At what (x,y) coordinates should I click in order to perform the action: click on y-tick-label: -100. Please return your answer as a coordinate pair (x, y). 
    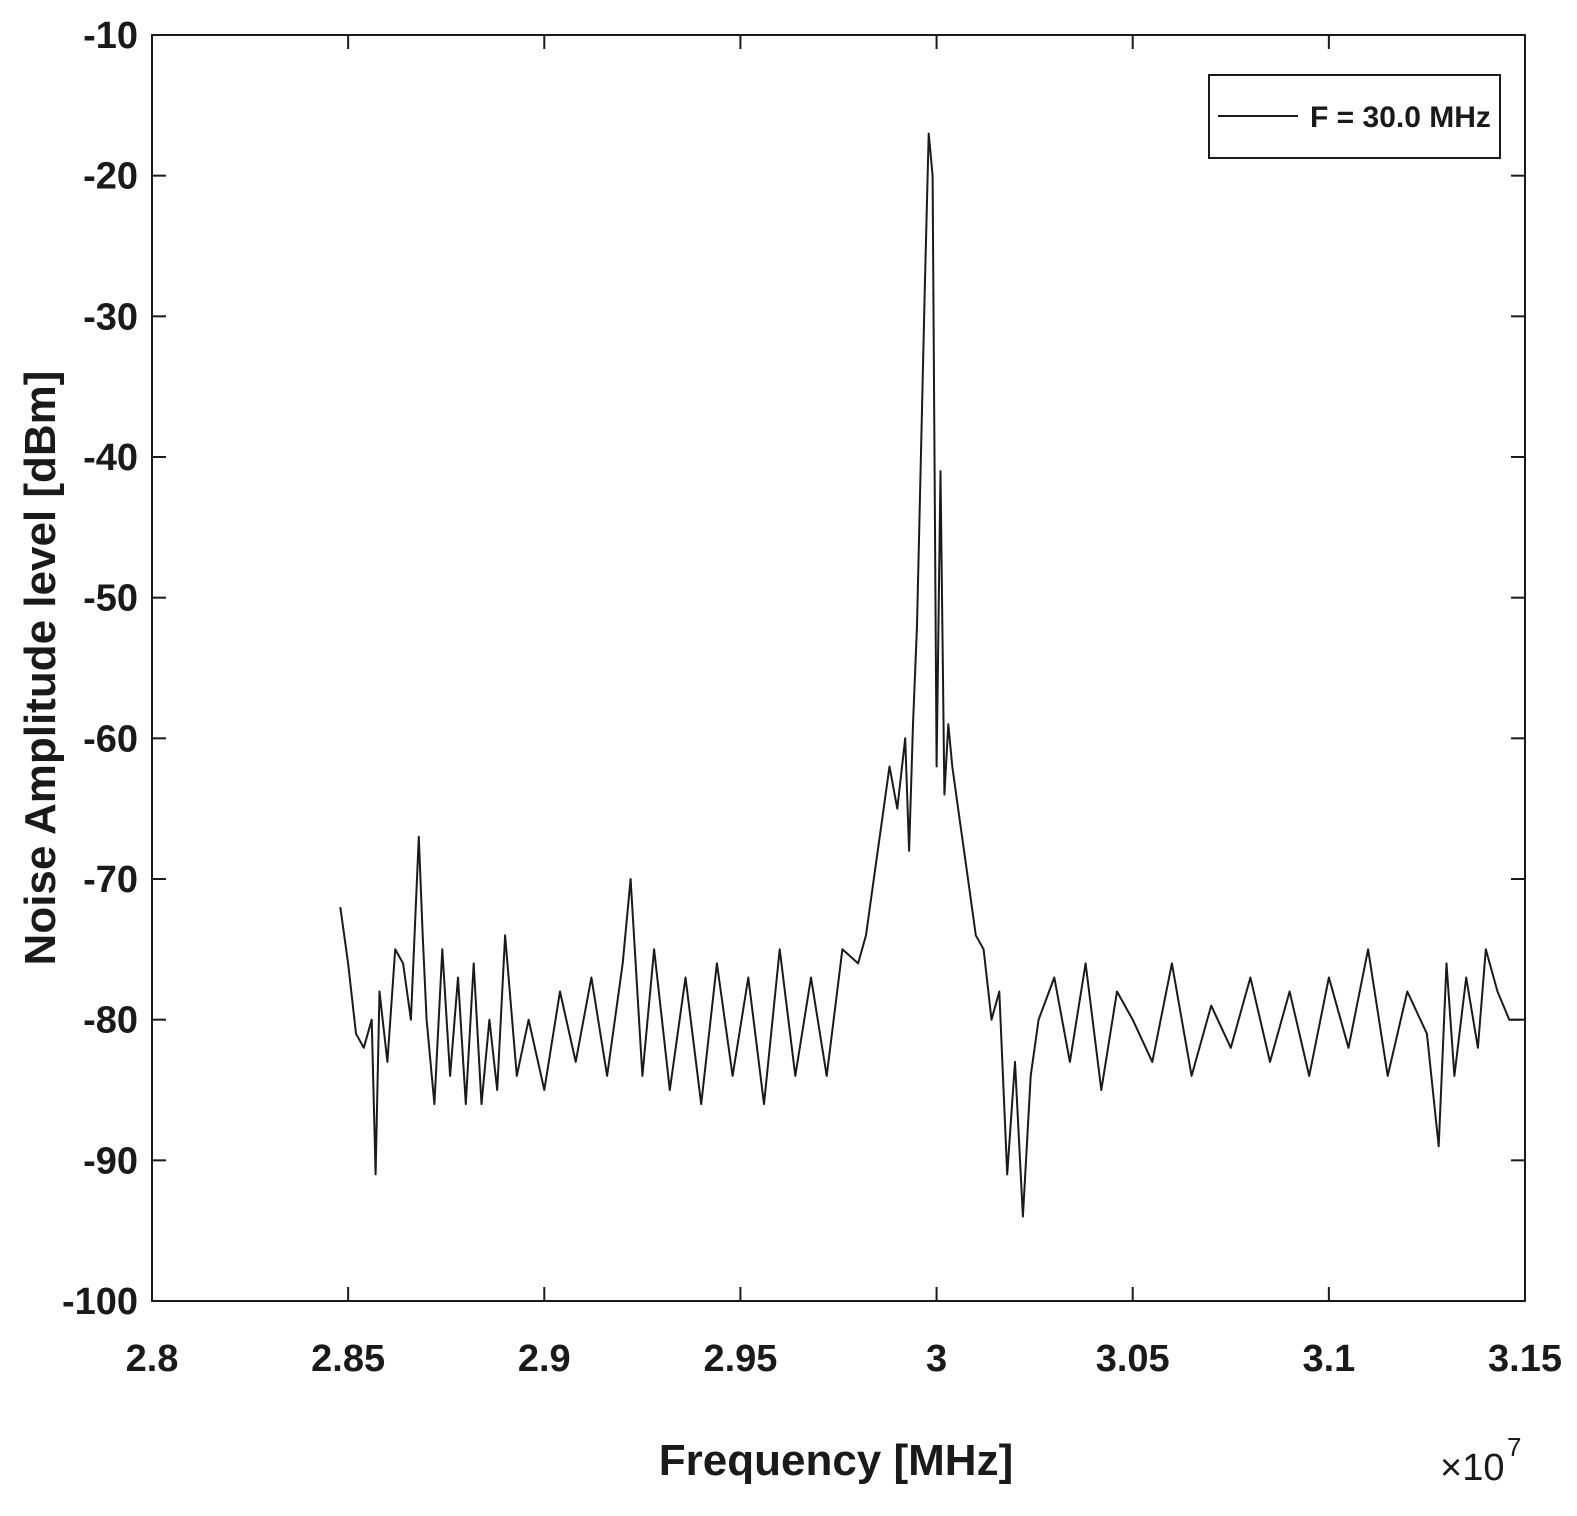
    Looking at the image, I should click on (100, 1302).